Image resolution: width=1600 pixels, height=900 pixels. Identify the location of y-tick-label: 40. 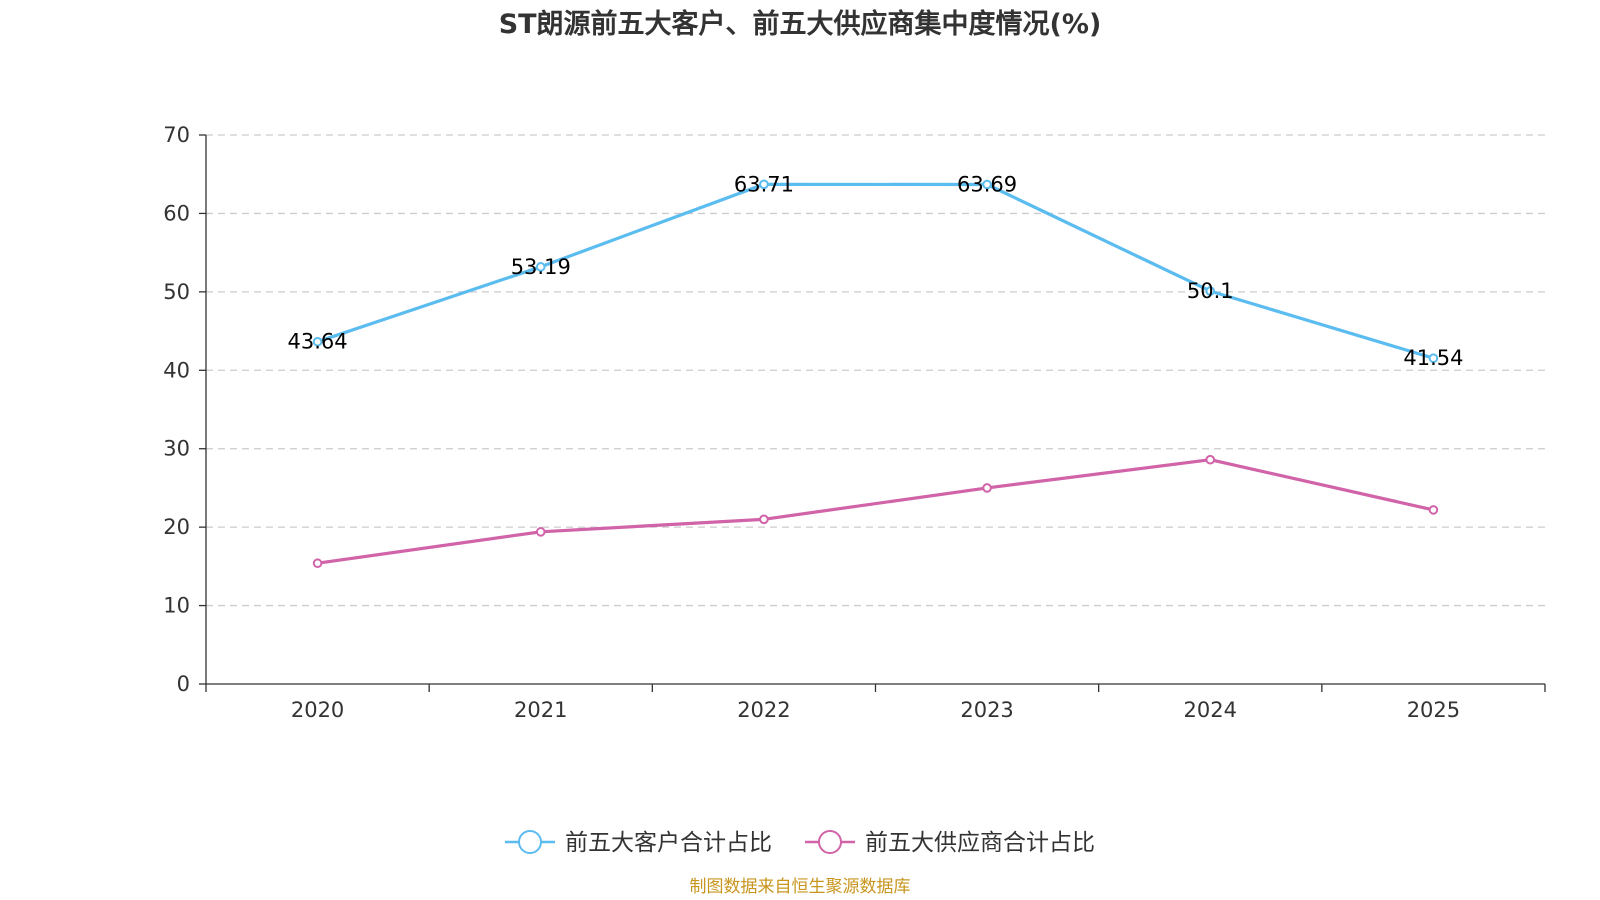
(176, 370).